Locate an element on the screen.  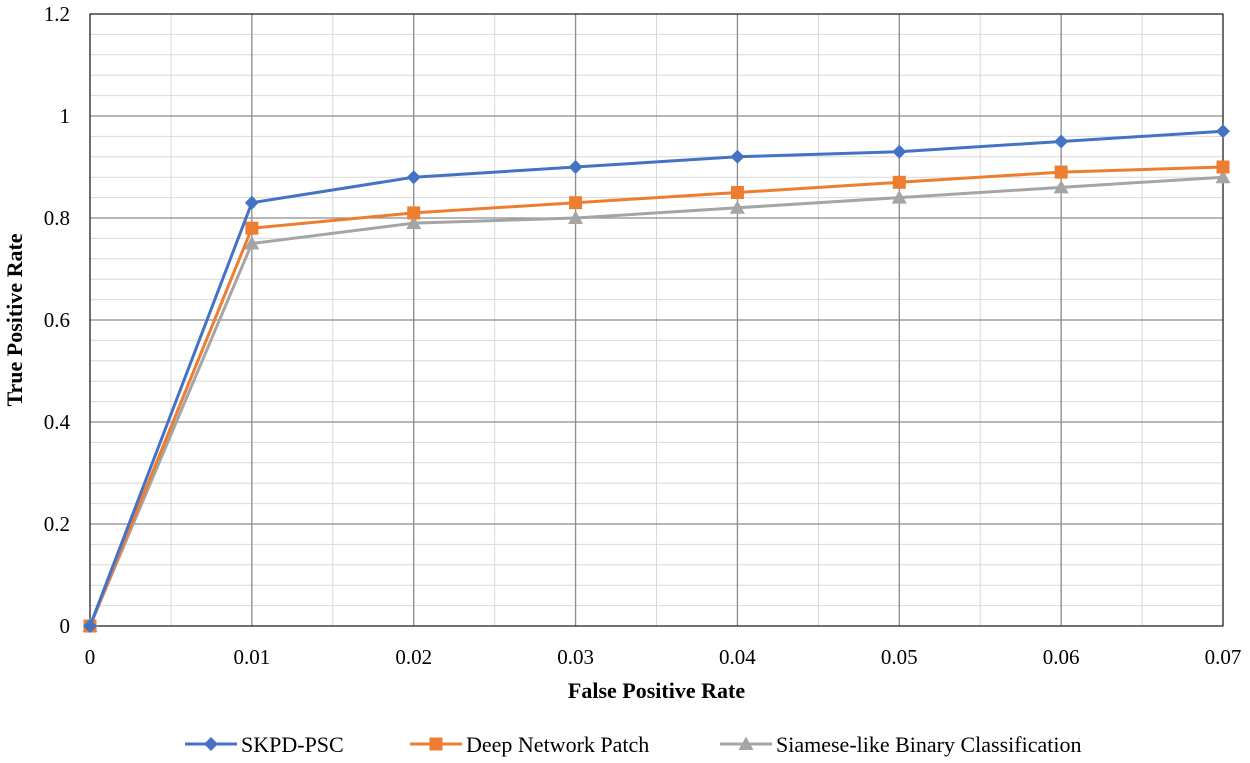
y-tick-label: 0.6 is located at coordinates (57, 320).